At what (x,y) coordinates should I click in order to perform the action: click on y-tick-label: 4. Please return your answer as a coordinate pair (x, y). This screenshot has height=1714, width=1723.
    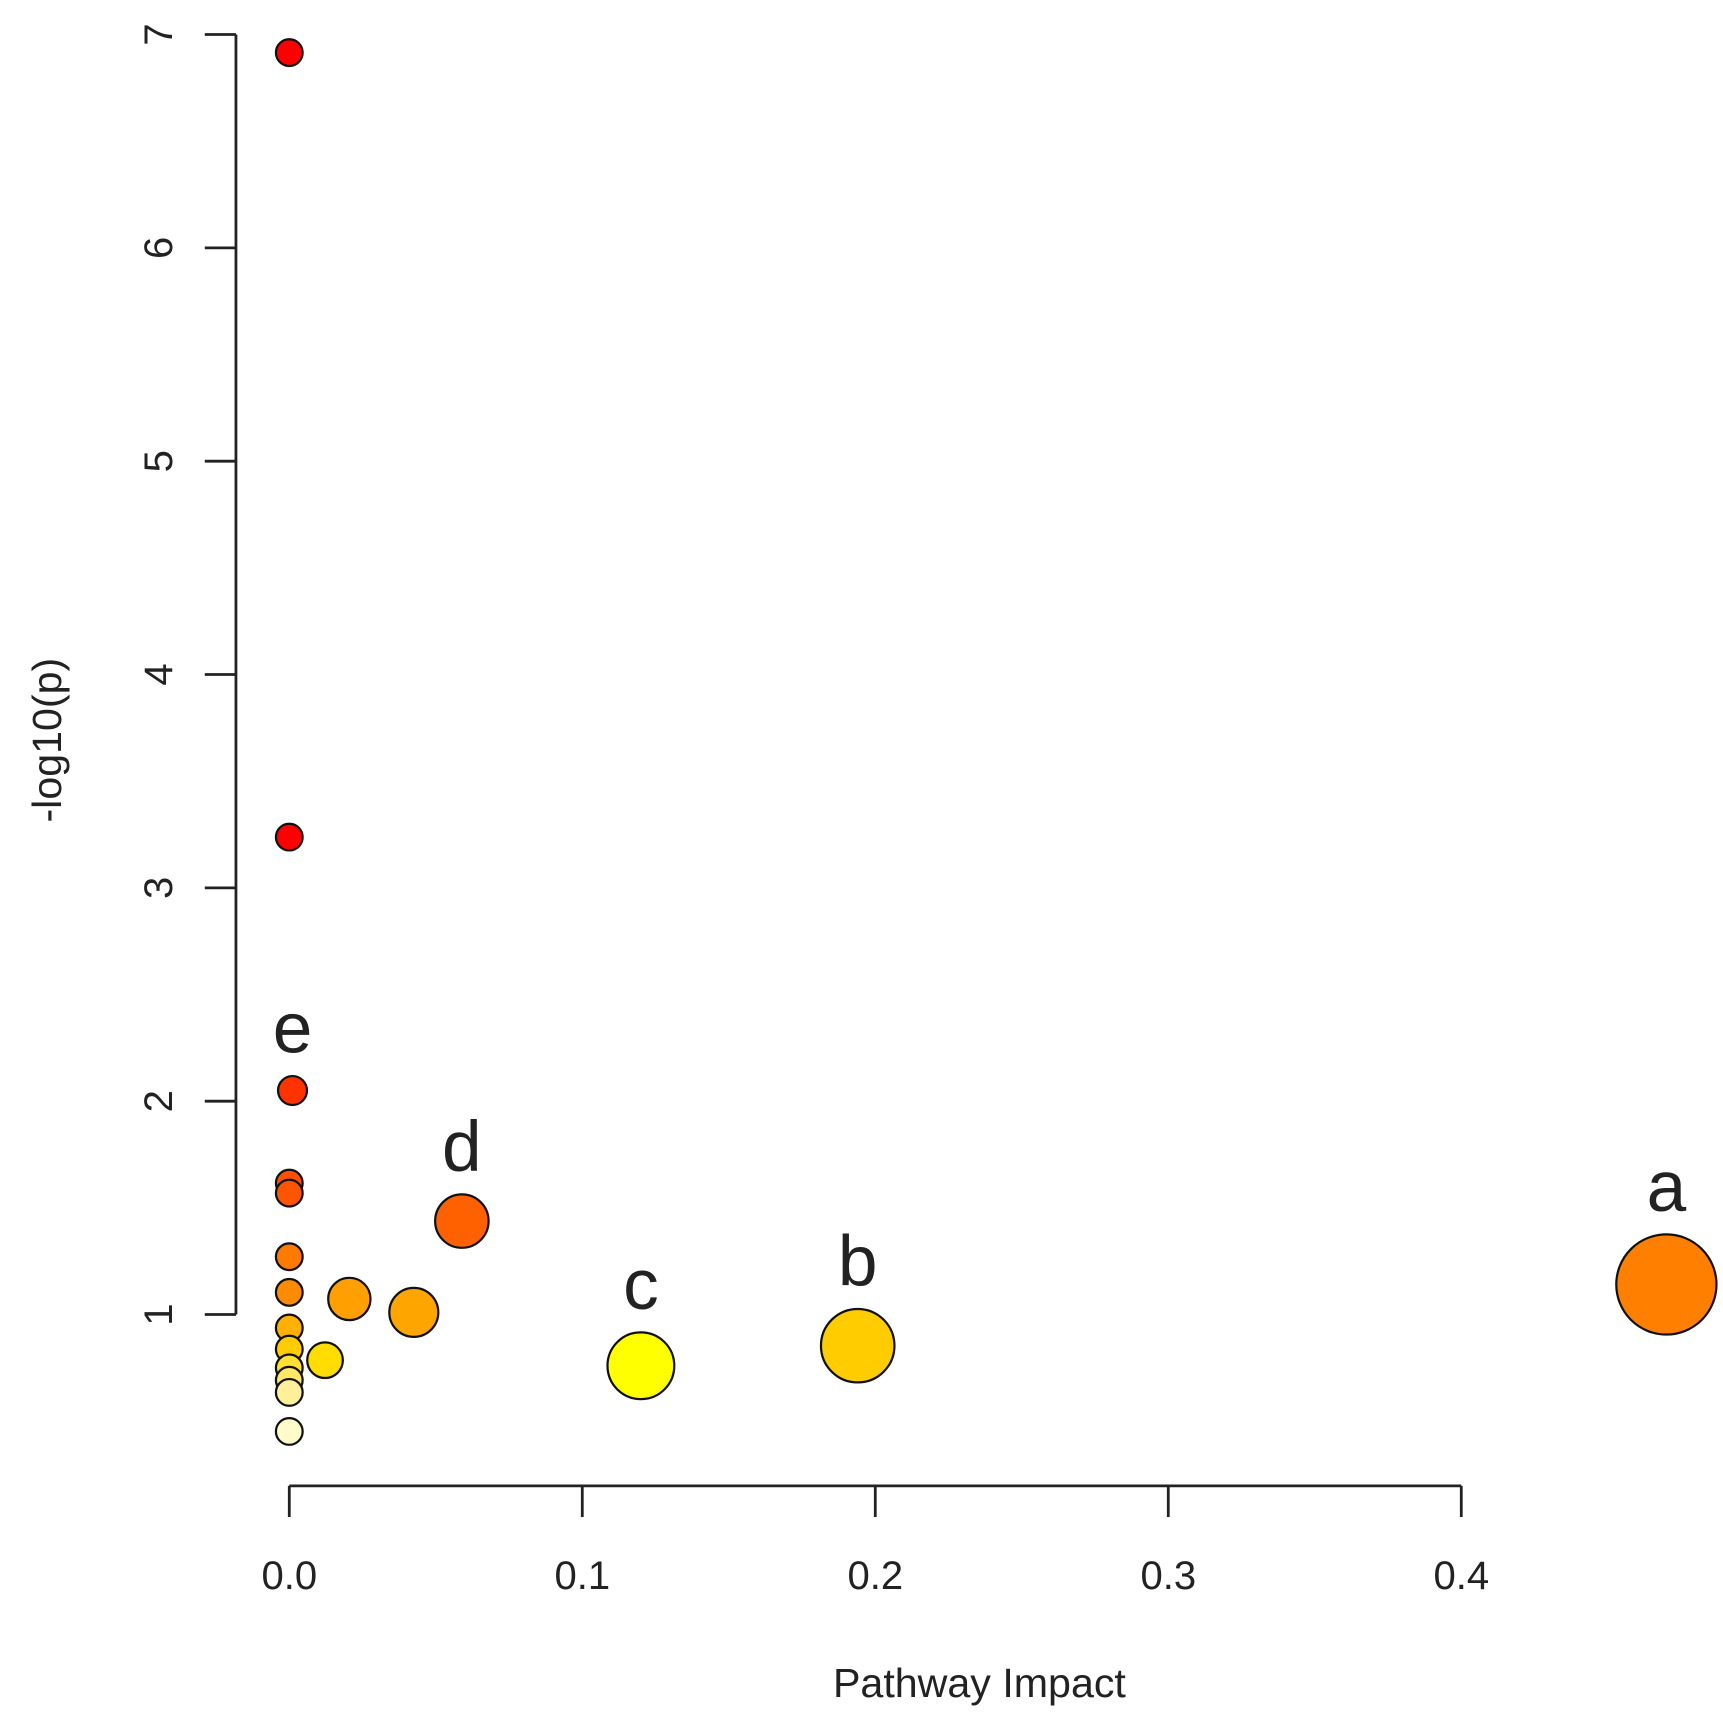
    Looking at the image, I should click on (159, 674).